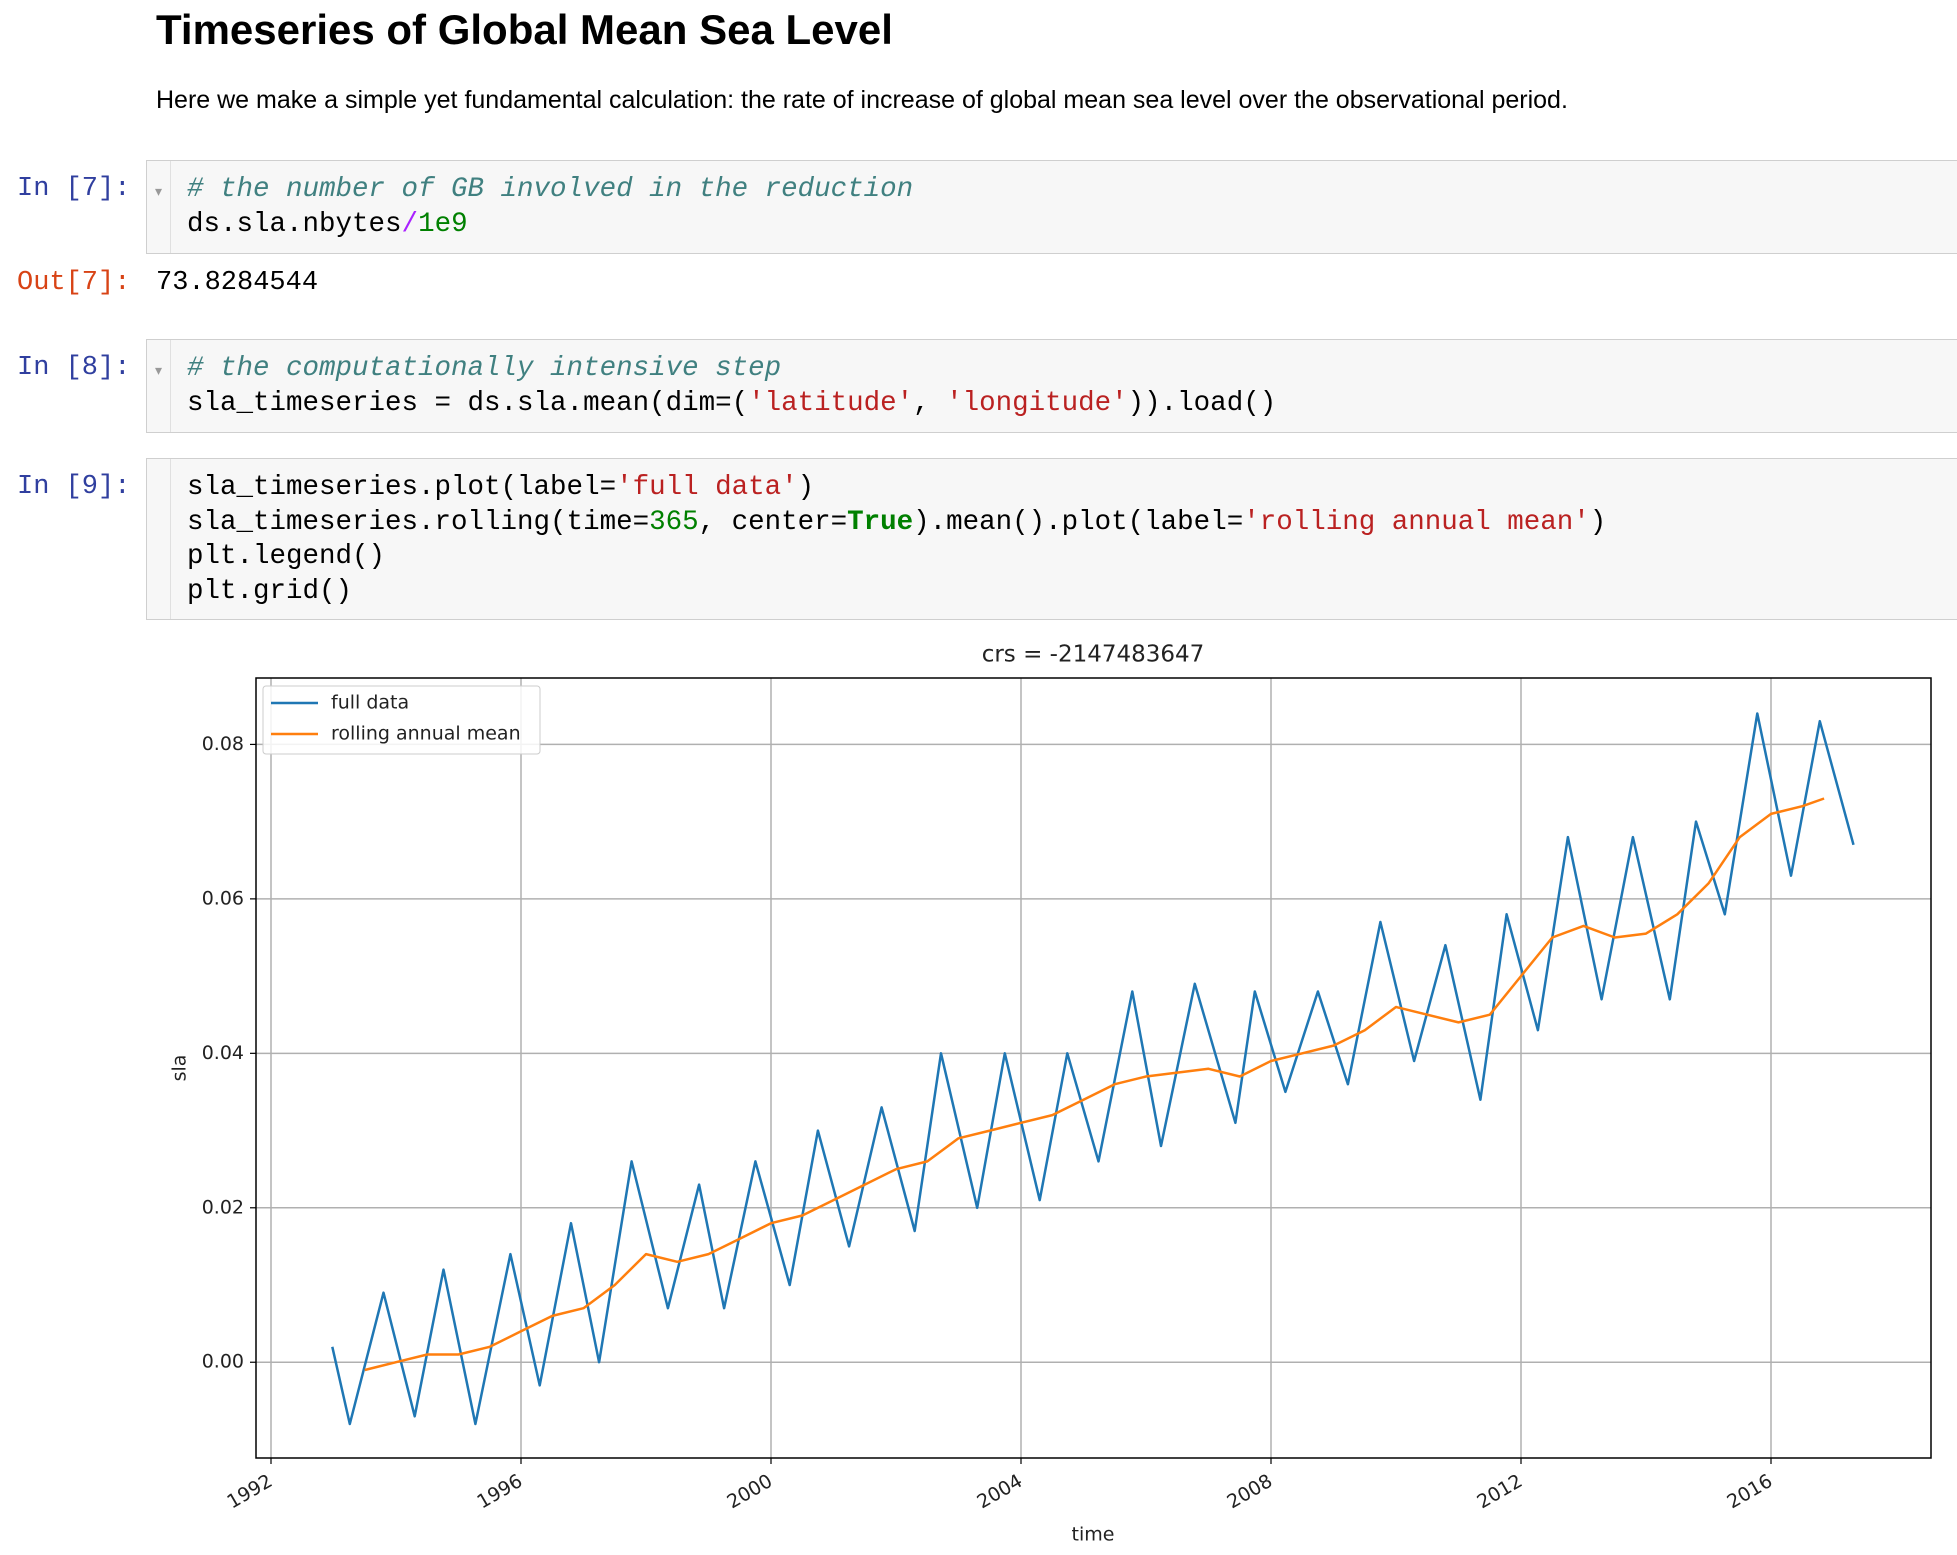  I want to click on code-token: plt.grid(), so click(270, 591).